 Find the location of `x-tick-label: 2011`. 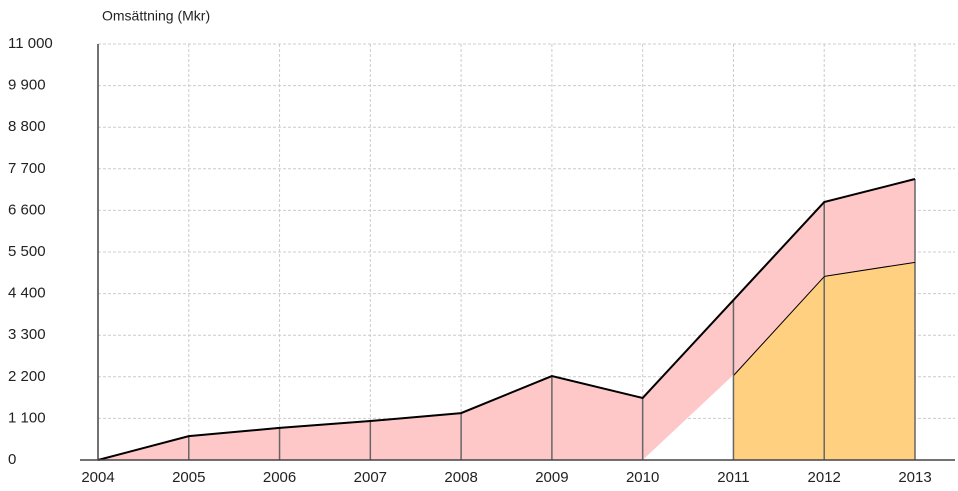

x-tick-label: 2011 is located at coordinates (733, 477).